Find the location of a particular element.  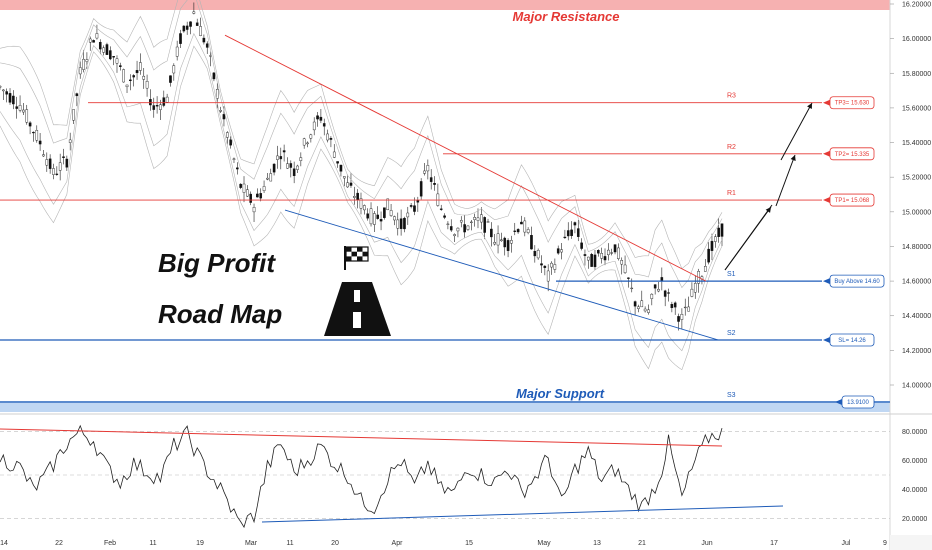

time-tick-label: 22 is located at coordinates (59, 543).